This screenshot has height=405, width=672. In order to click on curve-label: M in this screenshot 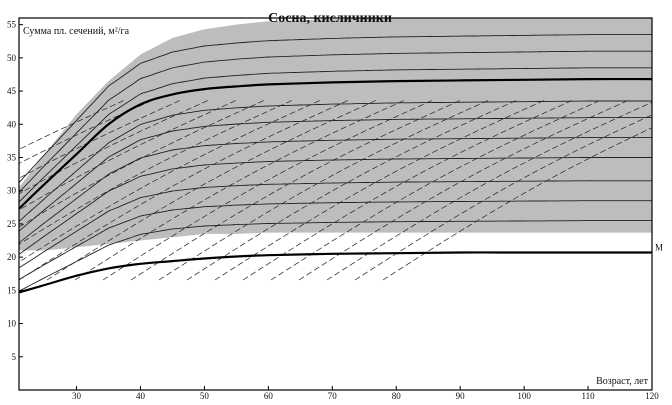, I will do `click(659, 247)`.